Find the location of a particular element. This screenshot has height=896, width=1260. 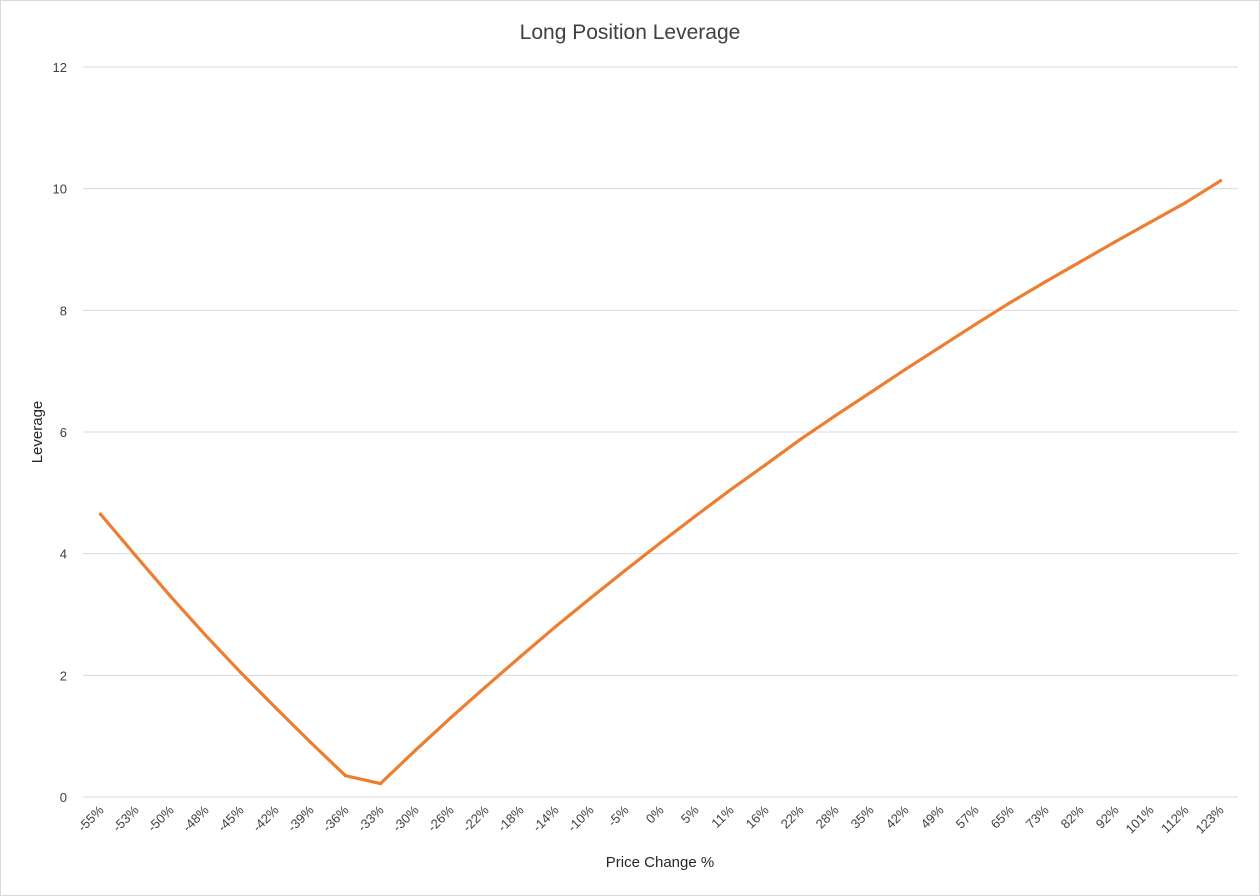

y-axis-ticks: 0 2 4 6 8 10 12 is located at coordinates (60, 432).